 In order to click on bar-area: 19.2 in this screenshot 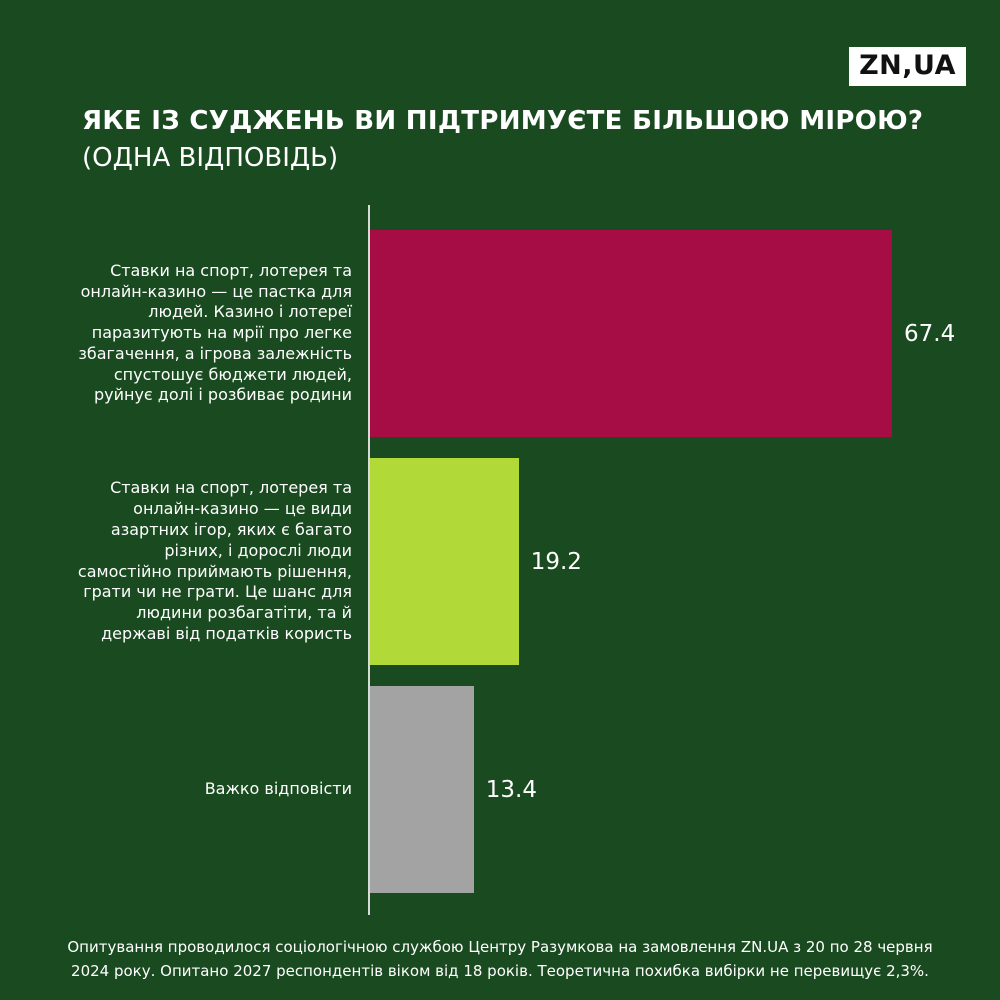, I will do `click(684, 561)`.